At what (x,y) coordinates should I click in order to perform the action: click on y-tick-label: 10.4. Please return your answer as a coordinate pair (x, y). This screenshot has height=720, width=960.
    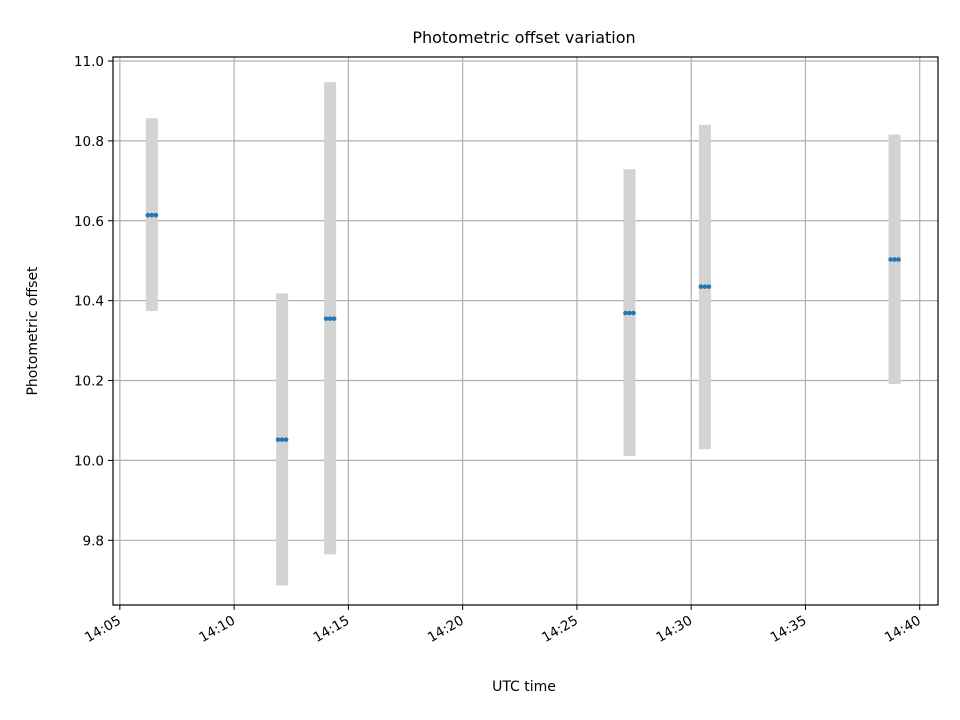
    Looking at the image, I should click on (89, 302).